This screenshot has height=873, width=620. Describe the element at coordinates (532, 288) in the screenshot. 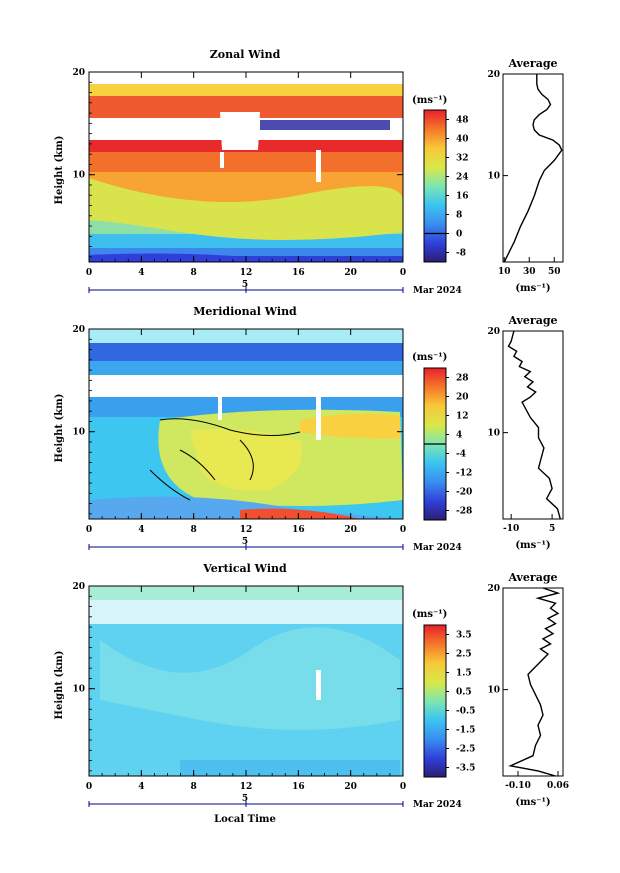

I see `zonal-profile-xlabel: (ms⁻¹)` at that location.